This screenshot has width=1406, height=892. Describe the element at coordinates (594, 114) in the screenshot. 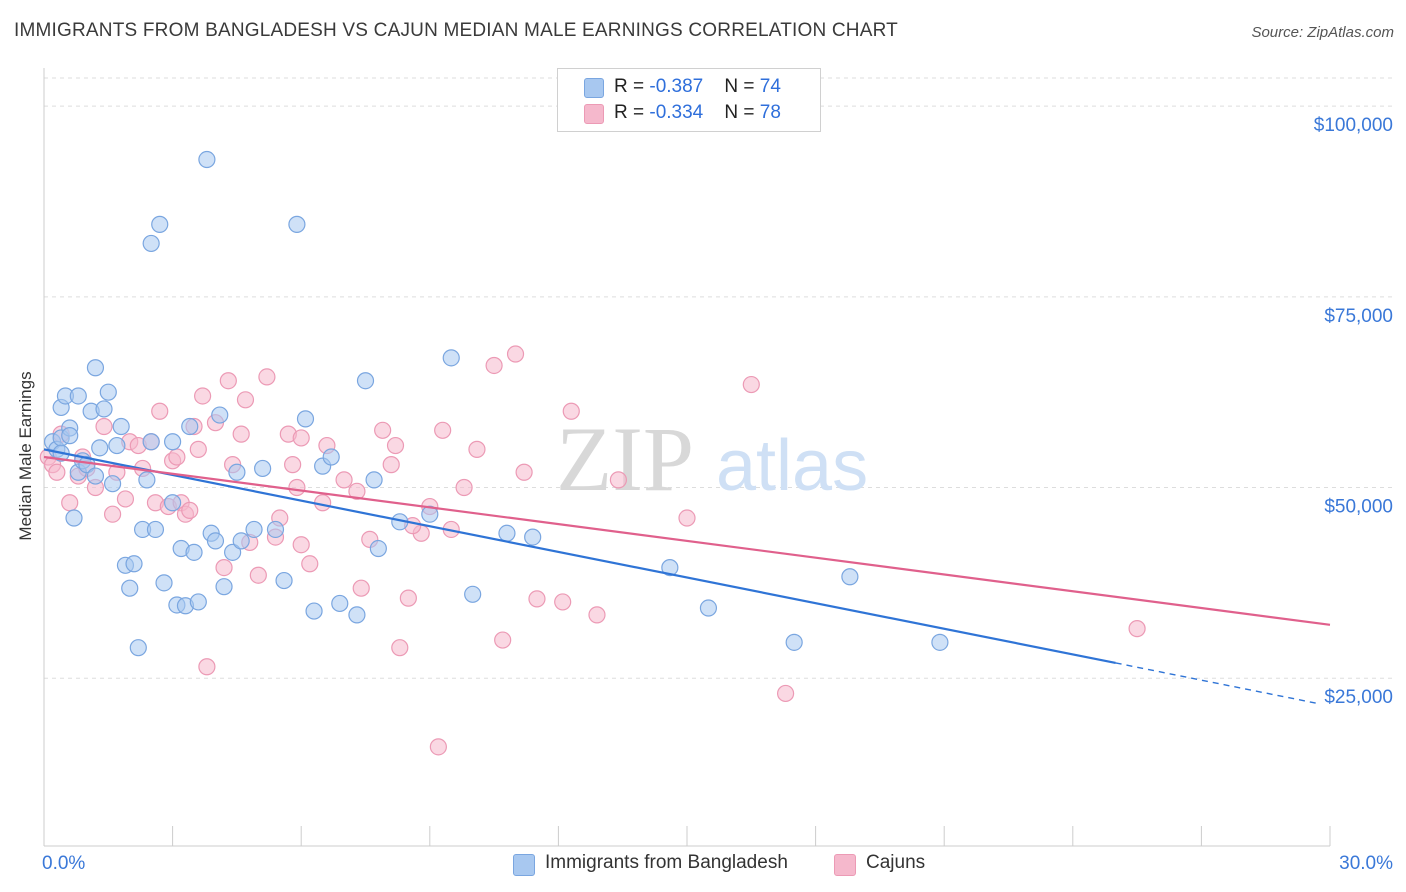

I see `legend-swatch-cajuns` at that location.